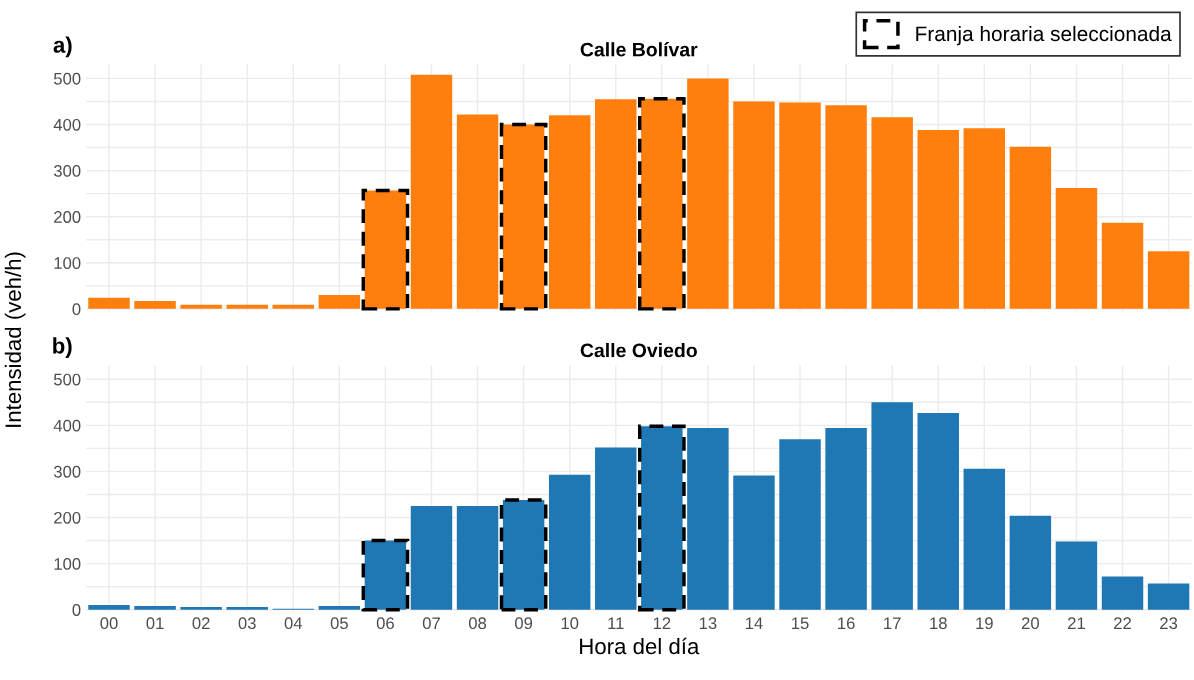 The height and width of the screenshot is (680, 1194). Describe the element at coordinates (109, 623) in the screenshot. I see `x-tick-label: 00` at that location.